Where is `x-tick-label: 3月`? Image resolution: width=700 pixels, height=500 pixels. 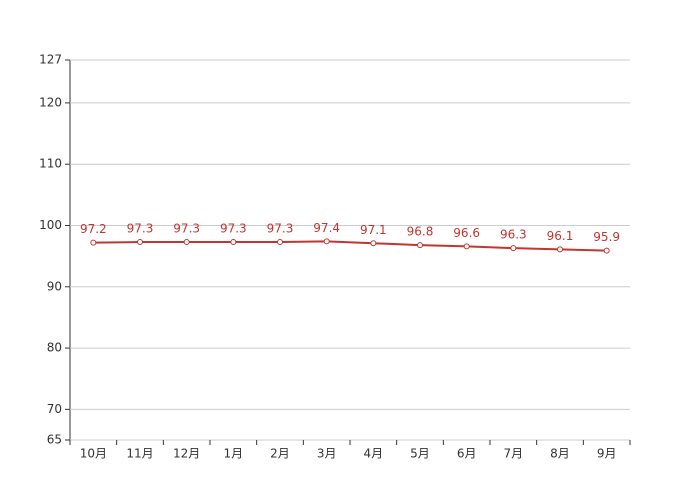
x-tick-label: 3月 is located at coordinates (327, 454).